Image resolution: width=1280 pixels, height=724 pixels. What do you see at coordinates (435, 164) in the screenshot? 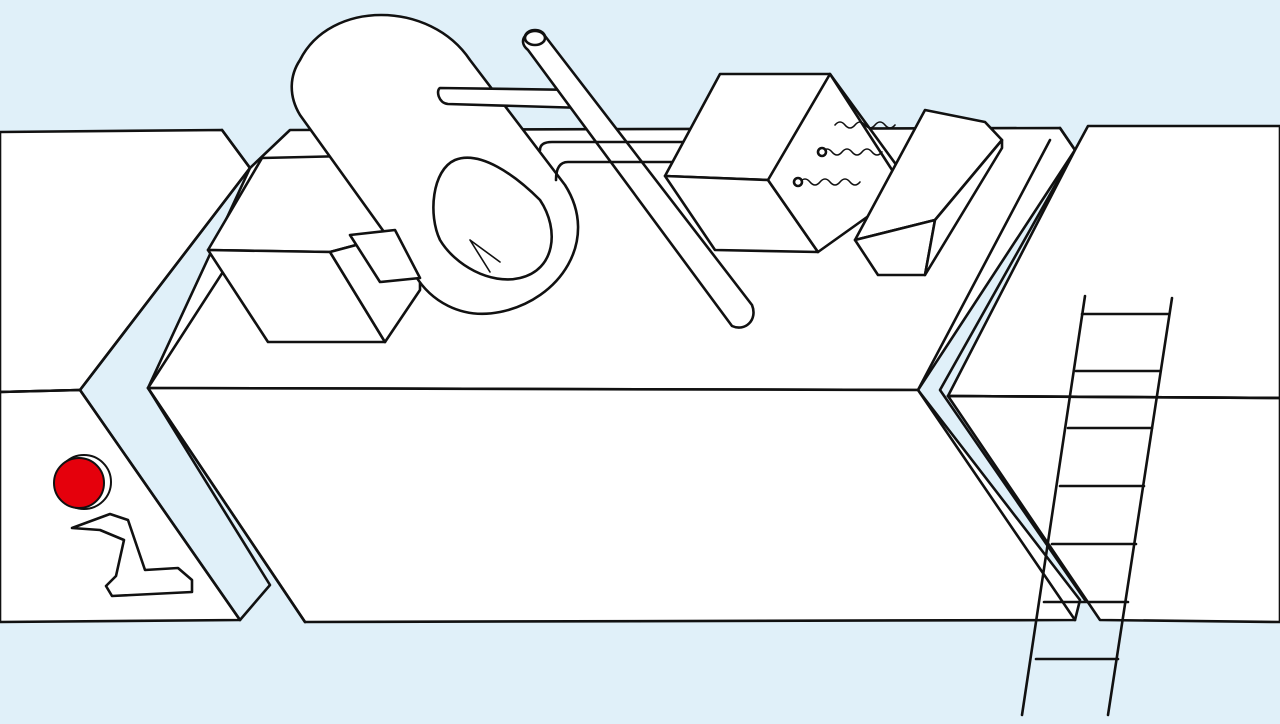
I see `capsule-tank` at bounding box center [435, 164].